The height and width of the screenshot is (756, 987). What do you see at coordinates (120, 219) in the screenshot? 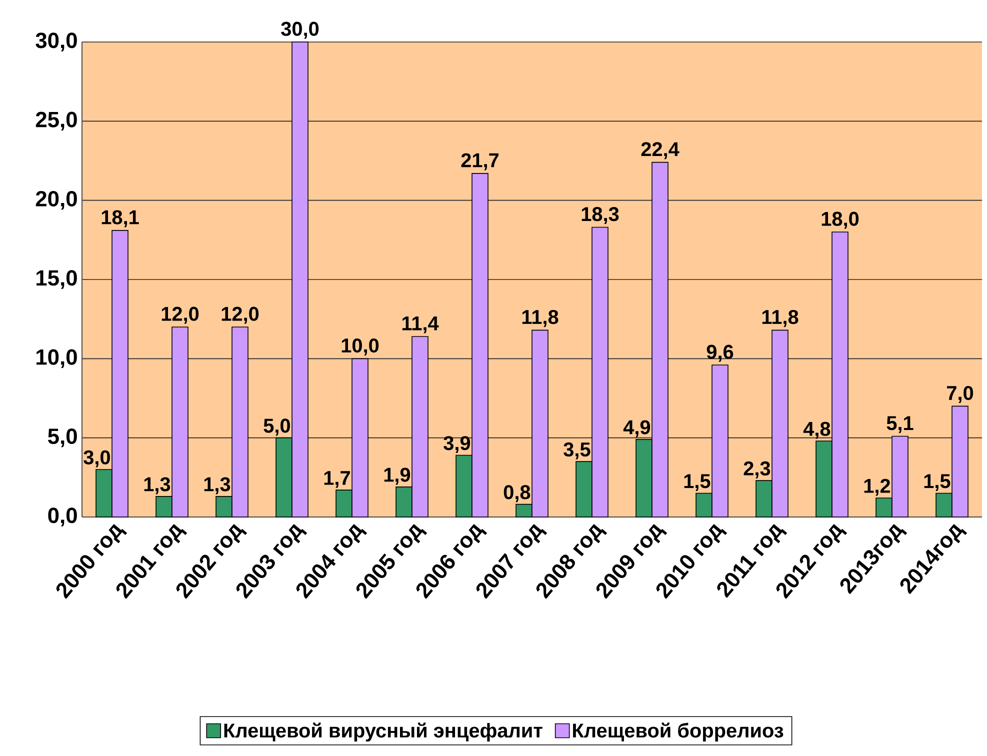
I see `data-label: 18,1` at bounding box center [120, 219].